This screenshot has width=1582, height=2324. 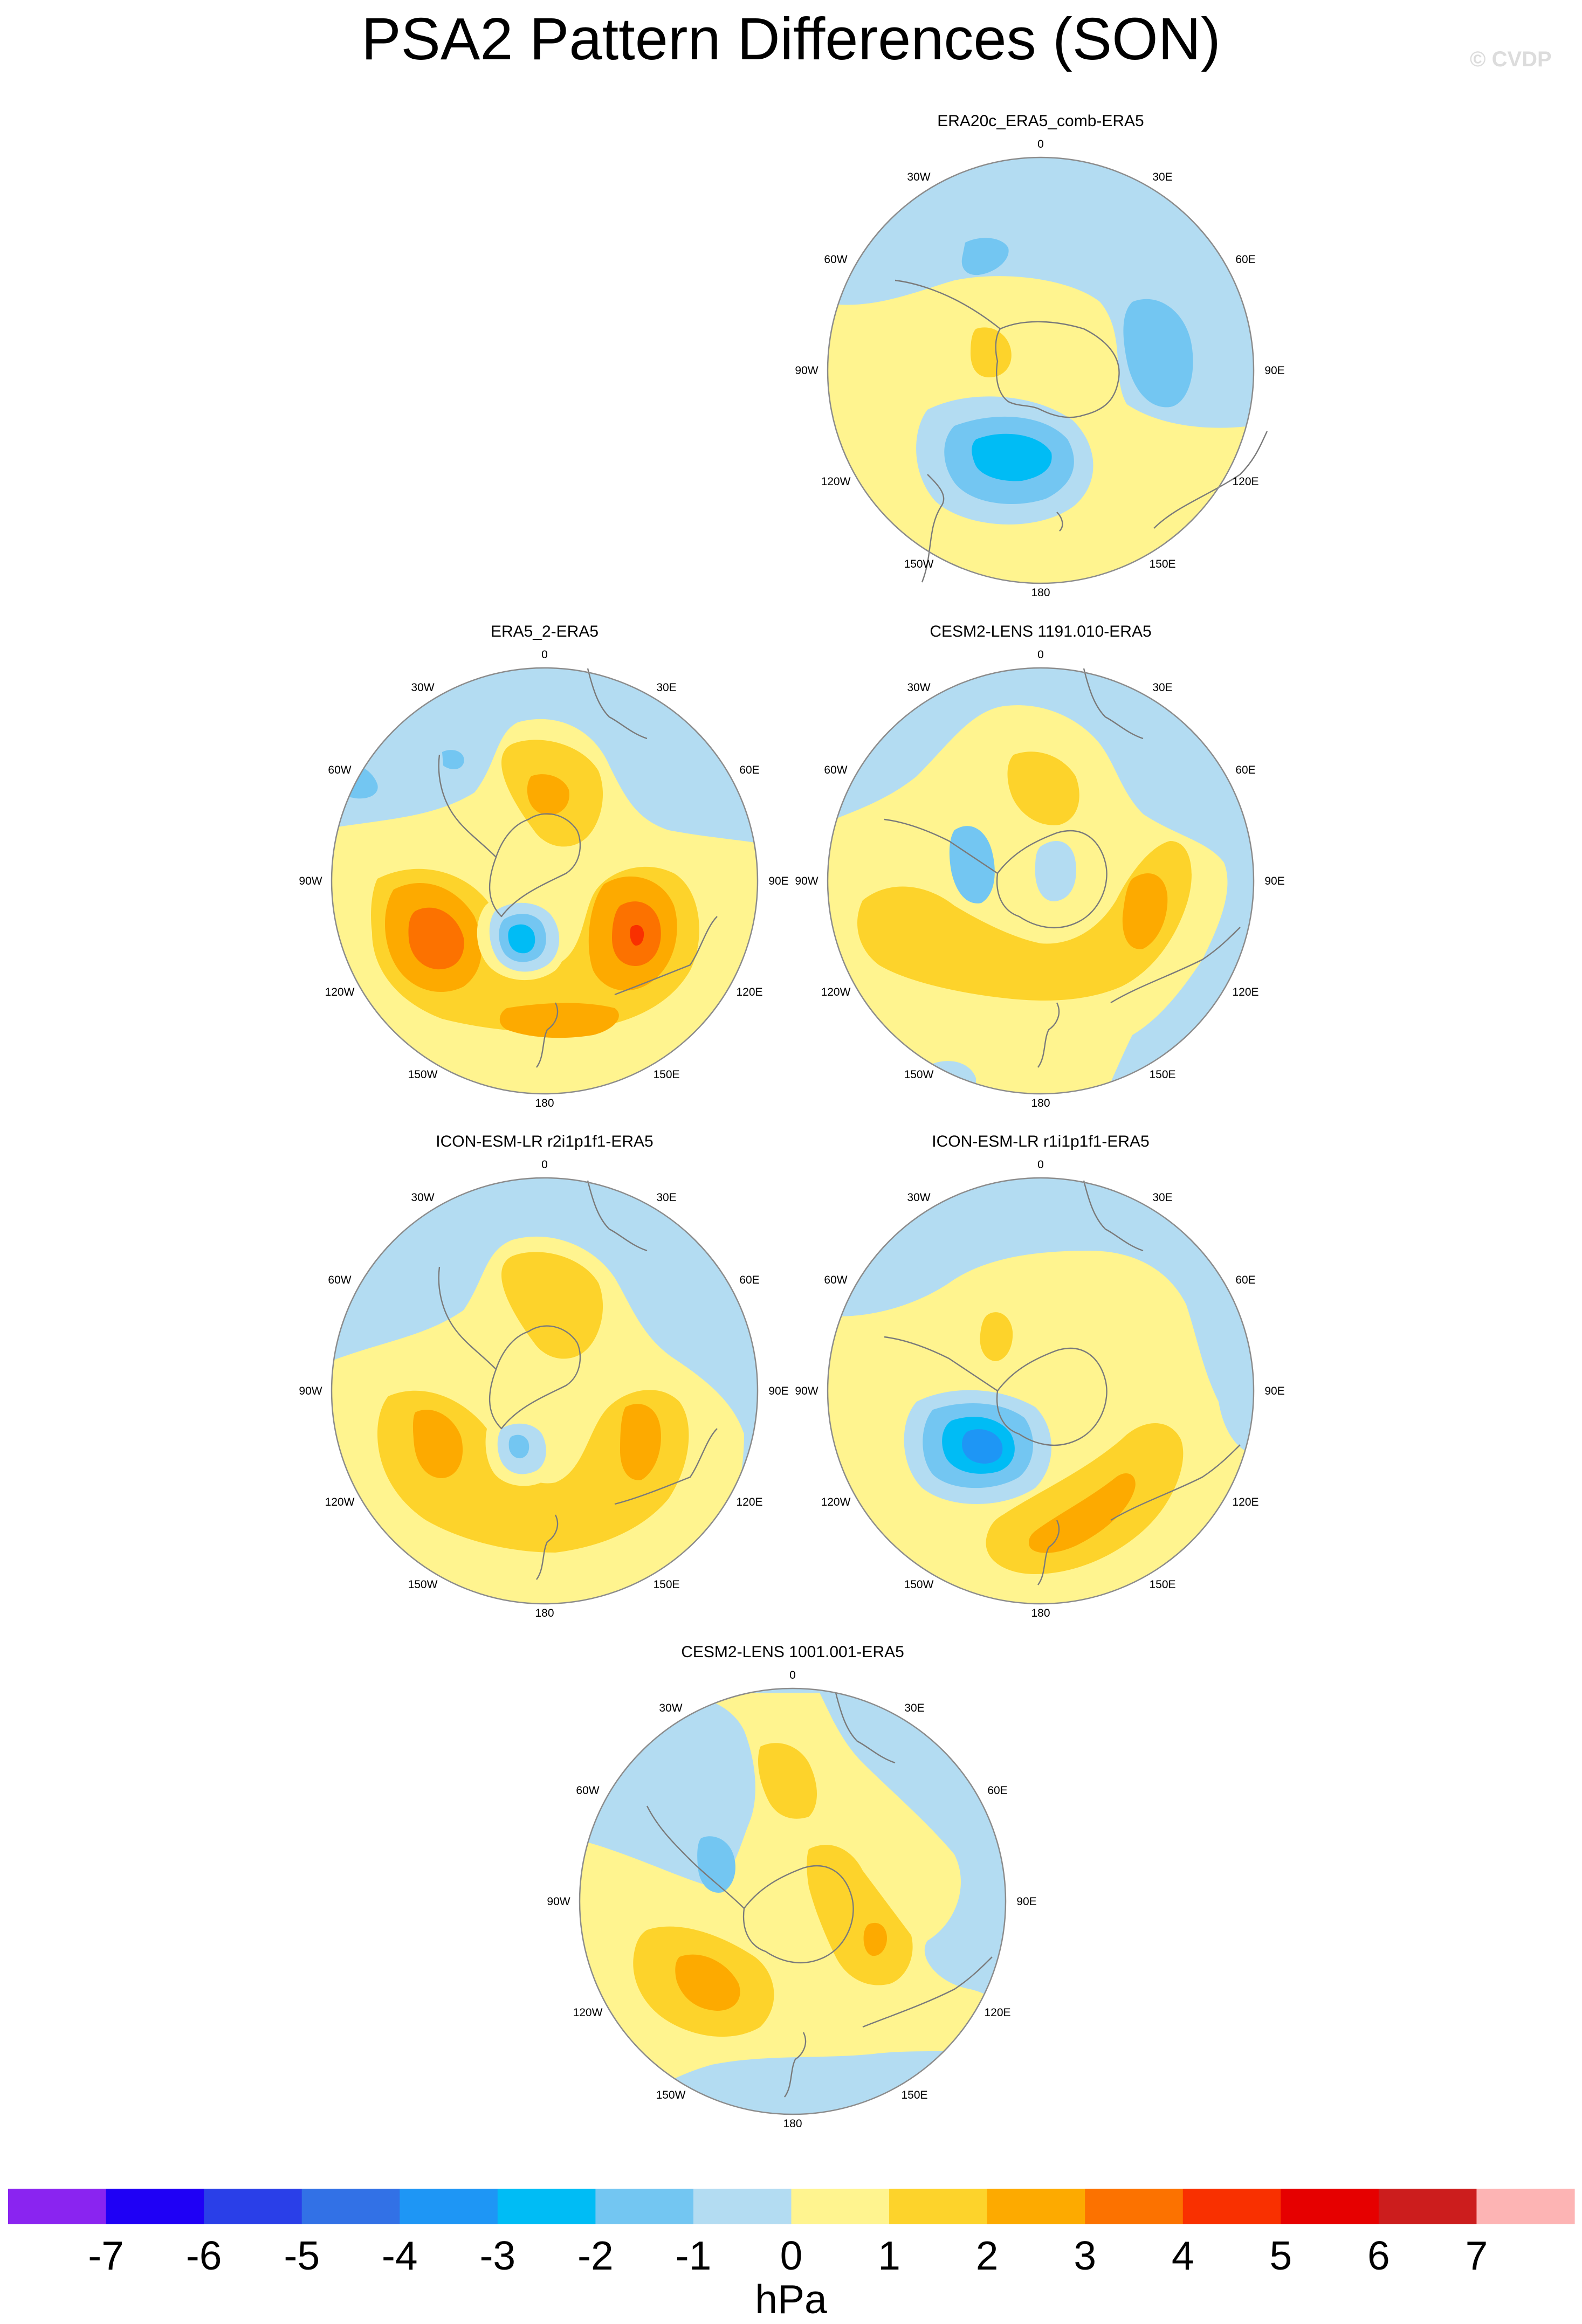 I want to click on colorbar: -7 -6 -5 -4 -3 -2 -1 0 1 2 3 4 5 6 7 hPa, so click(x=791, y=2255).